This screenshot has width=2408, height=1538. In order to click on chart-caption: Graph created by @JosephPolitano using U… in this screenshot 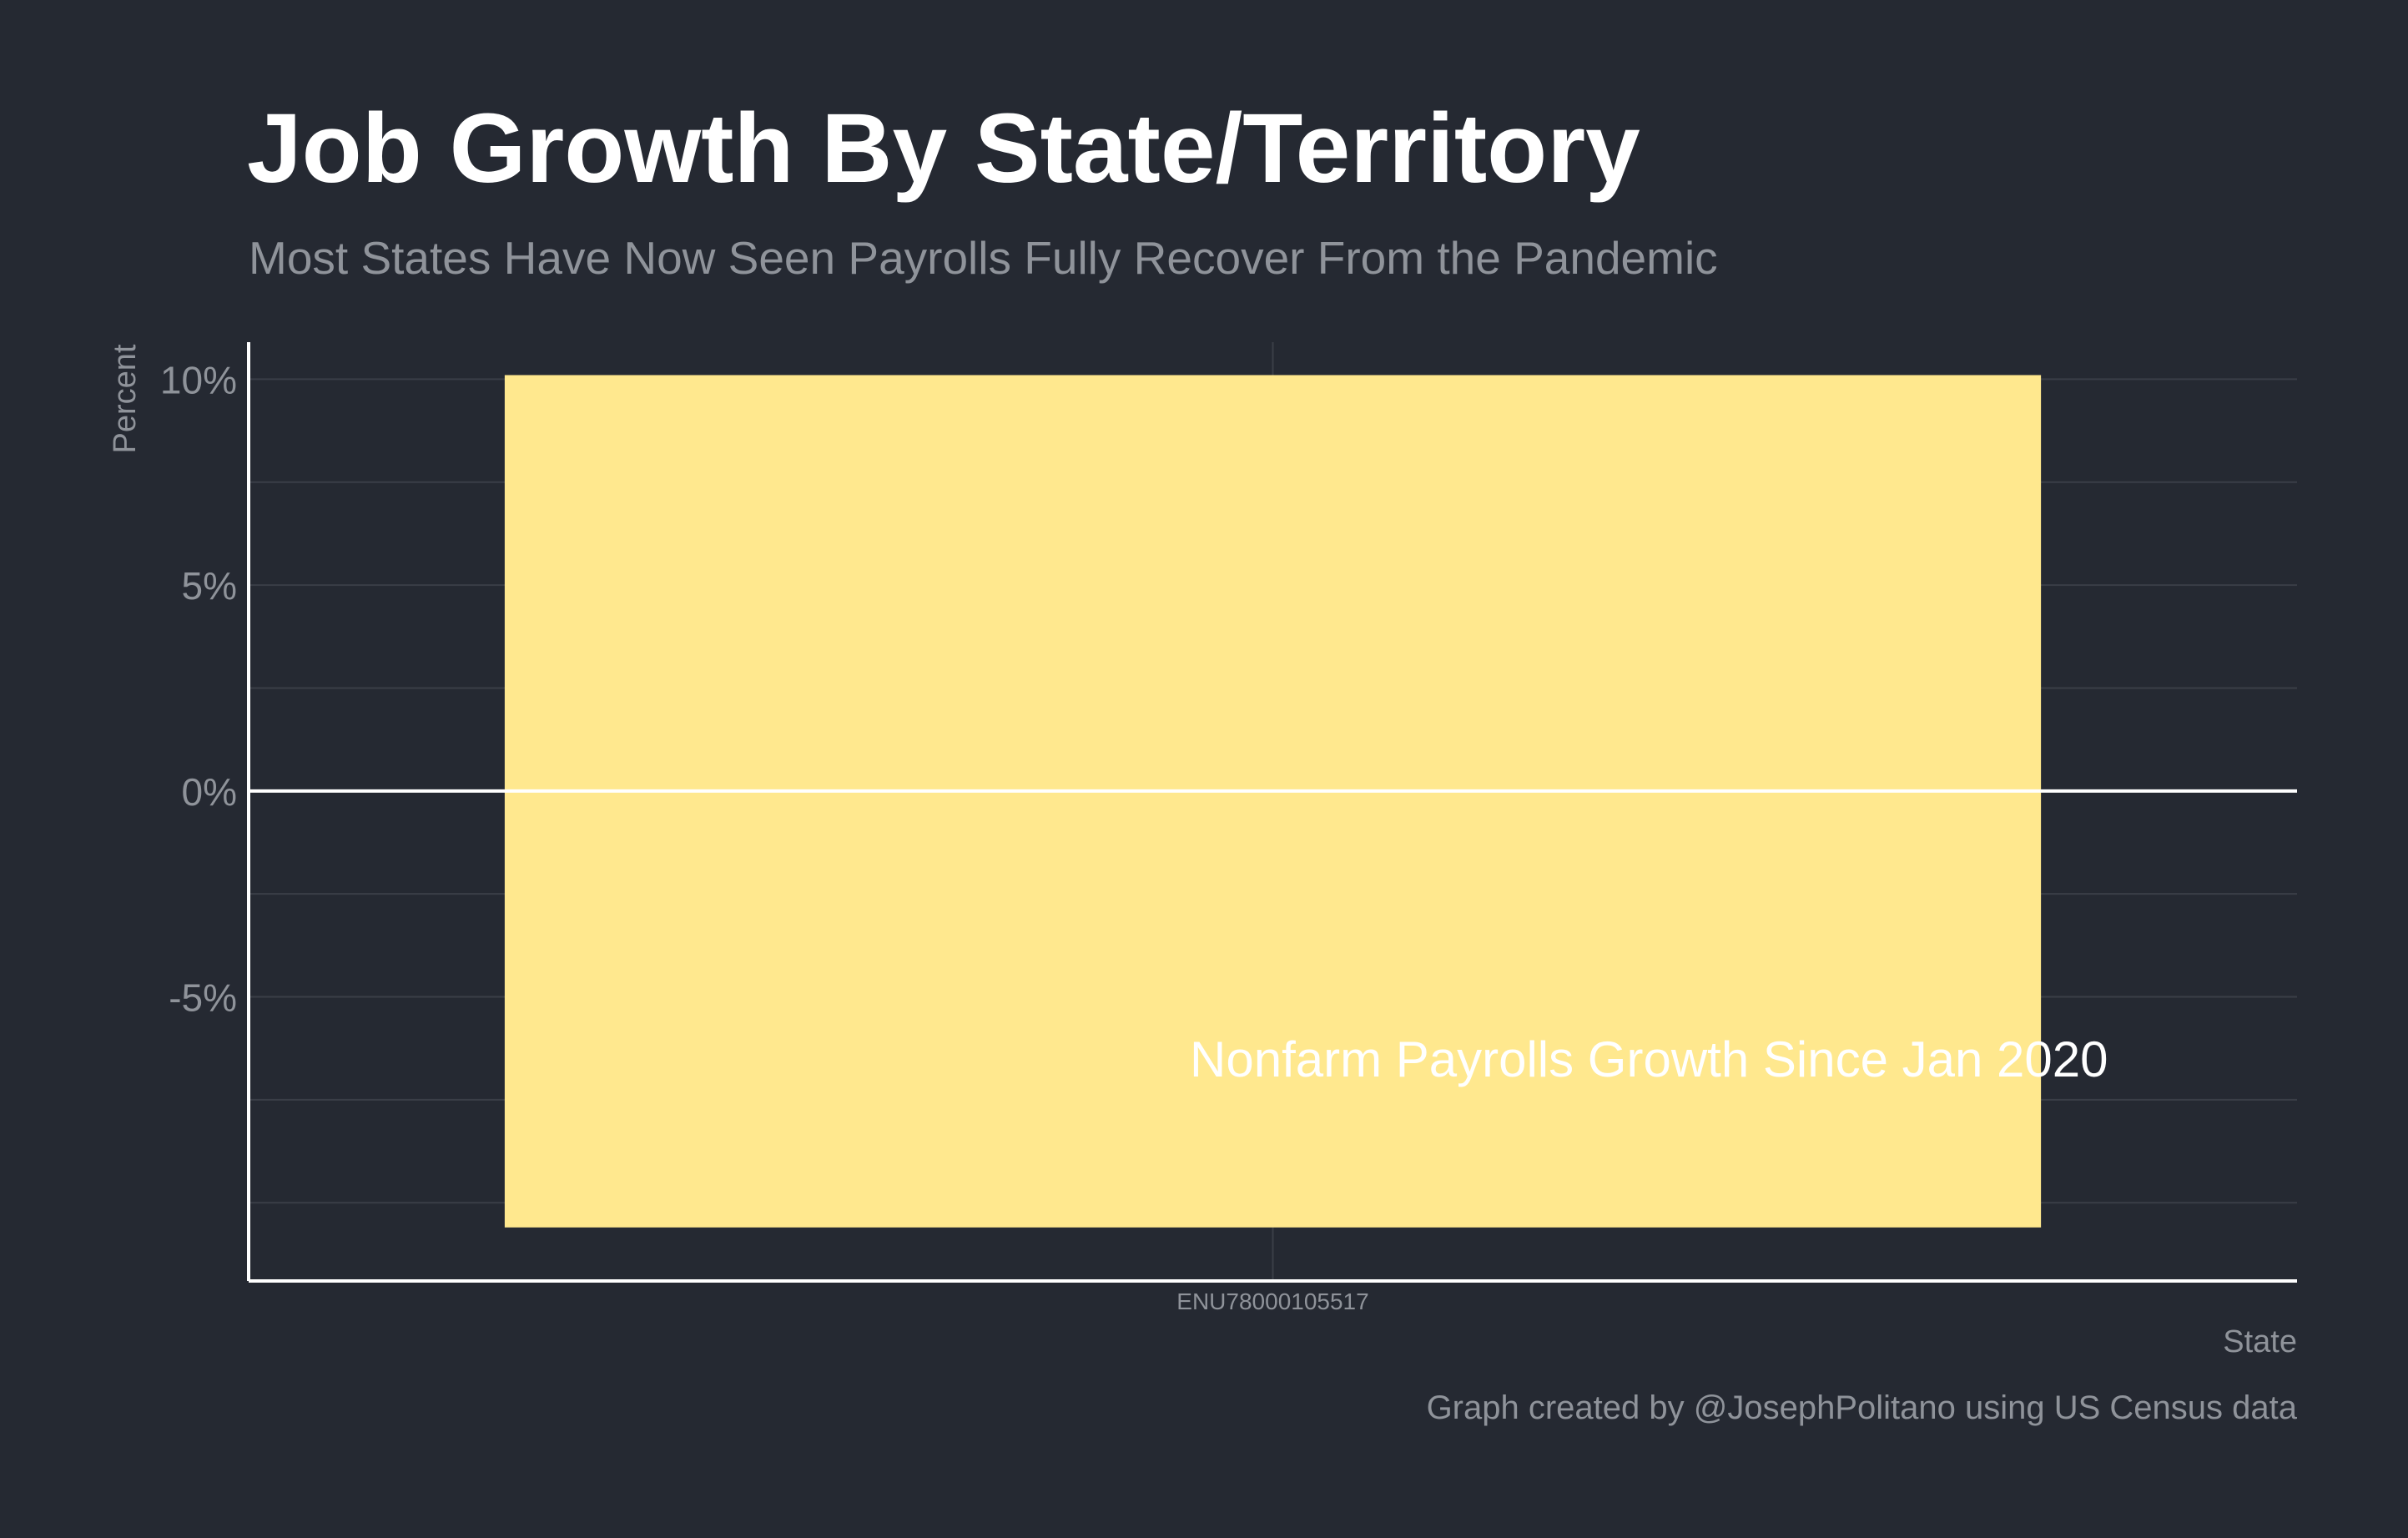, I will do `click(1862, 1407)`.